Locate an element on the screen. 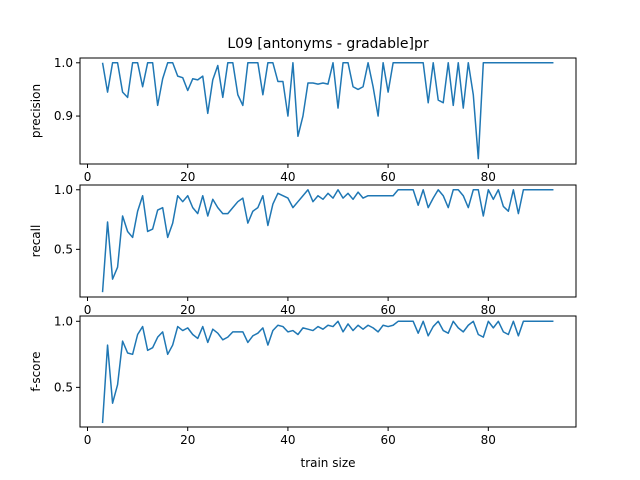 This screenshot has height=480, width=640. y-axis-label-f-score: f-score is located at coordinates (36, 371).